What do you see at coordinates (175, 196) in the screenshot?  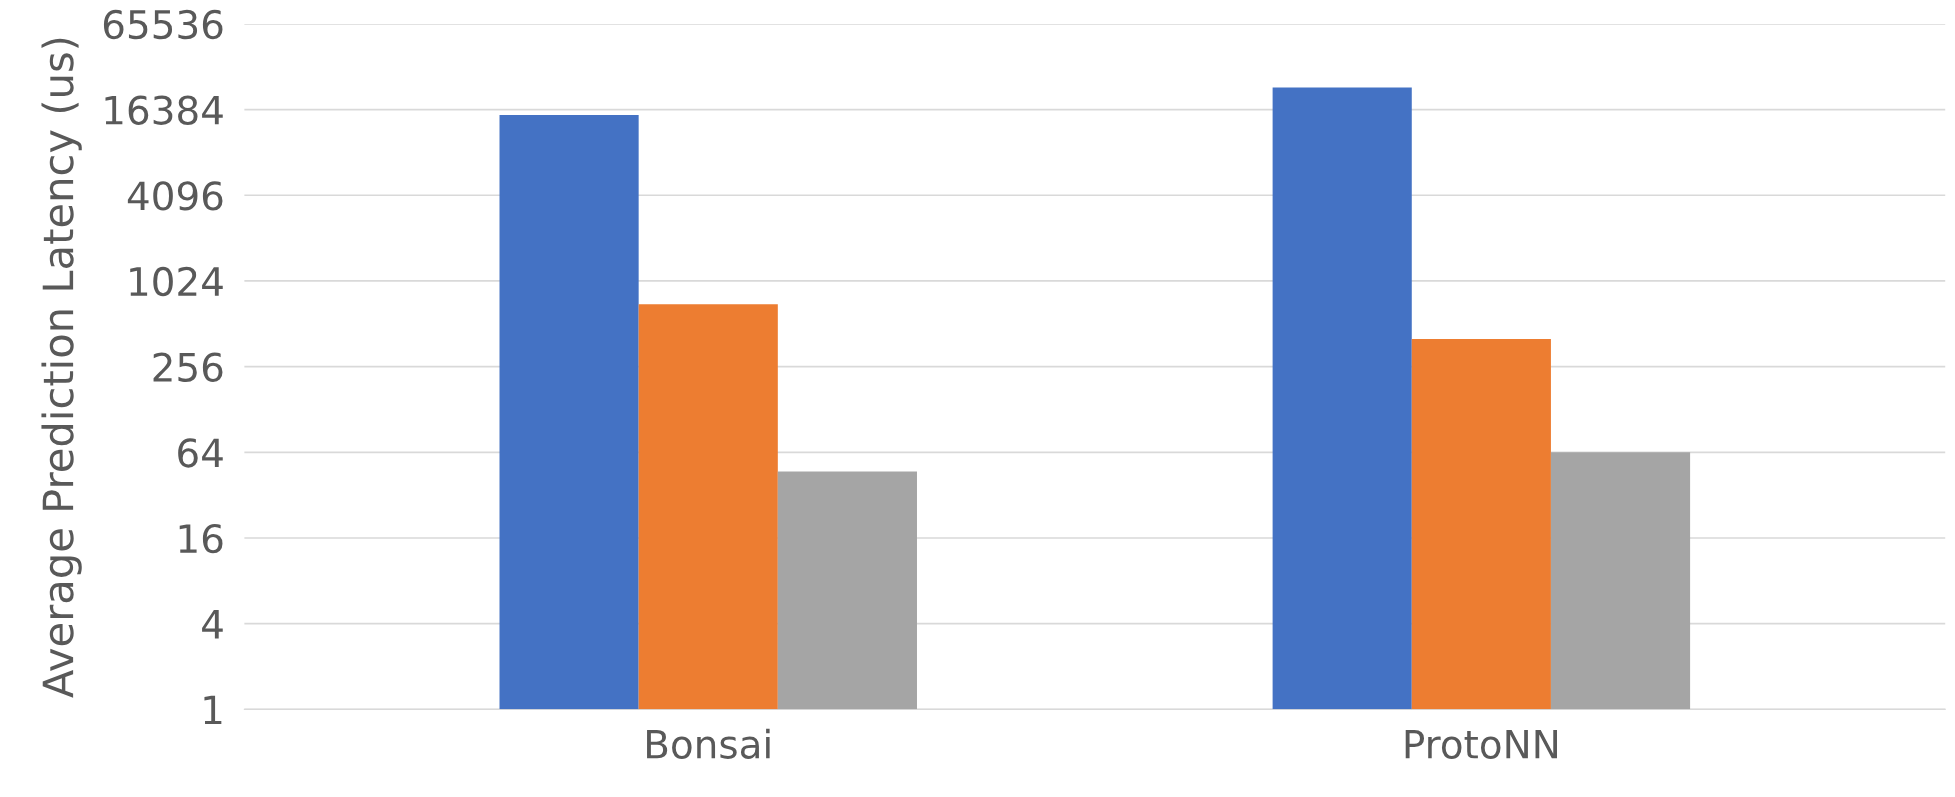 I see `y-tick-label: 4096` at bounding box center [175, 196].